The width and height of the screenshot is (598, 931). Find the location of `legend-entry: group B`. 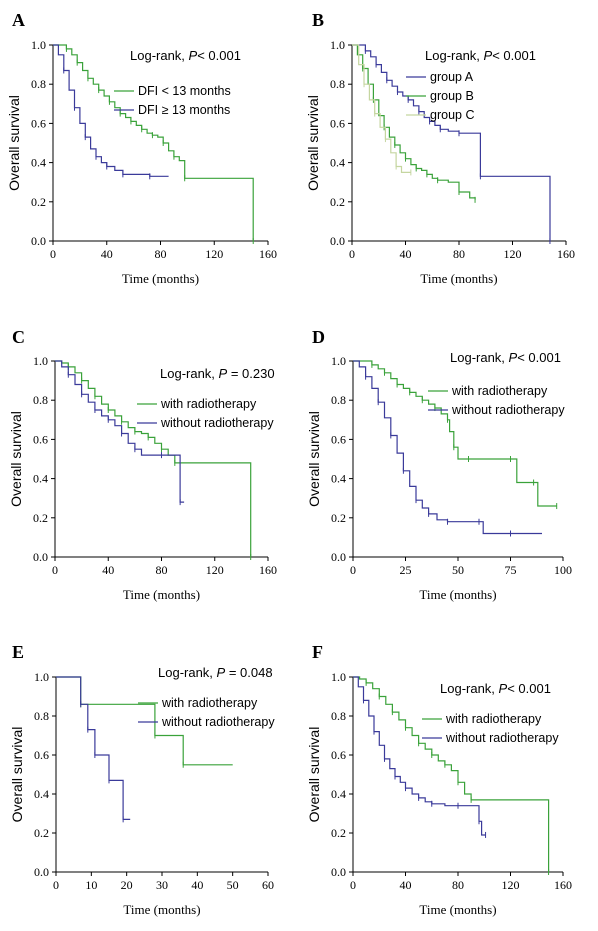

legend-entry: group B is located at coordinates (452, 96).